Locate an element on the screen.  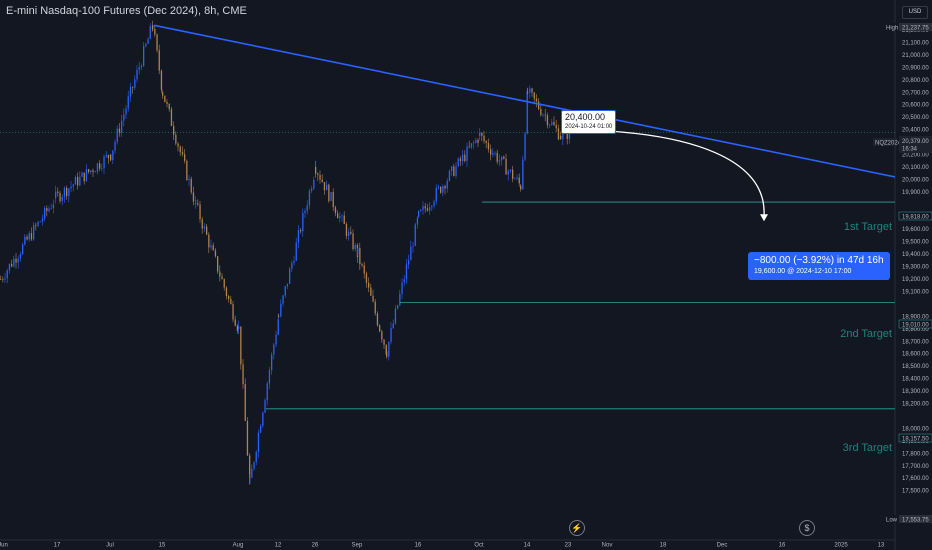
symbol-tag is located at coordinates (885, 142).